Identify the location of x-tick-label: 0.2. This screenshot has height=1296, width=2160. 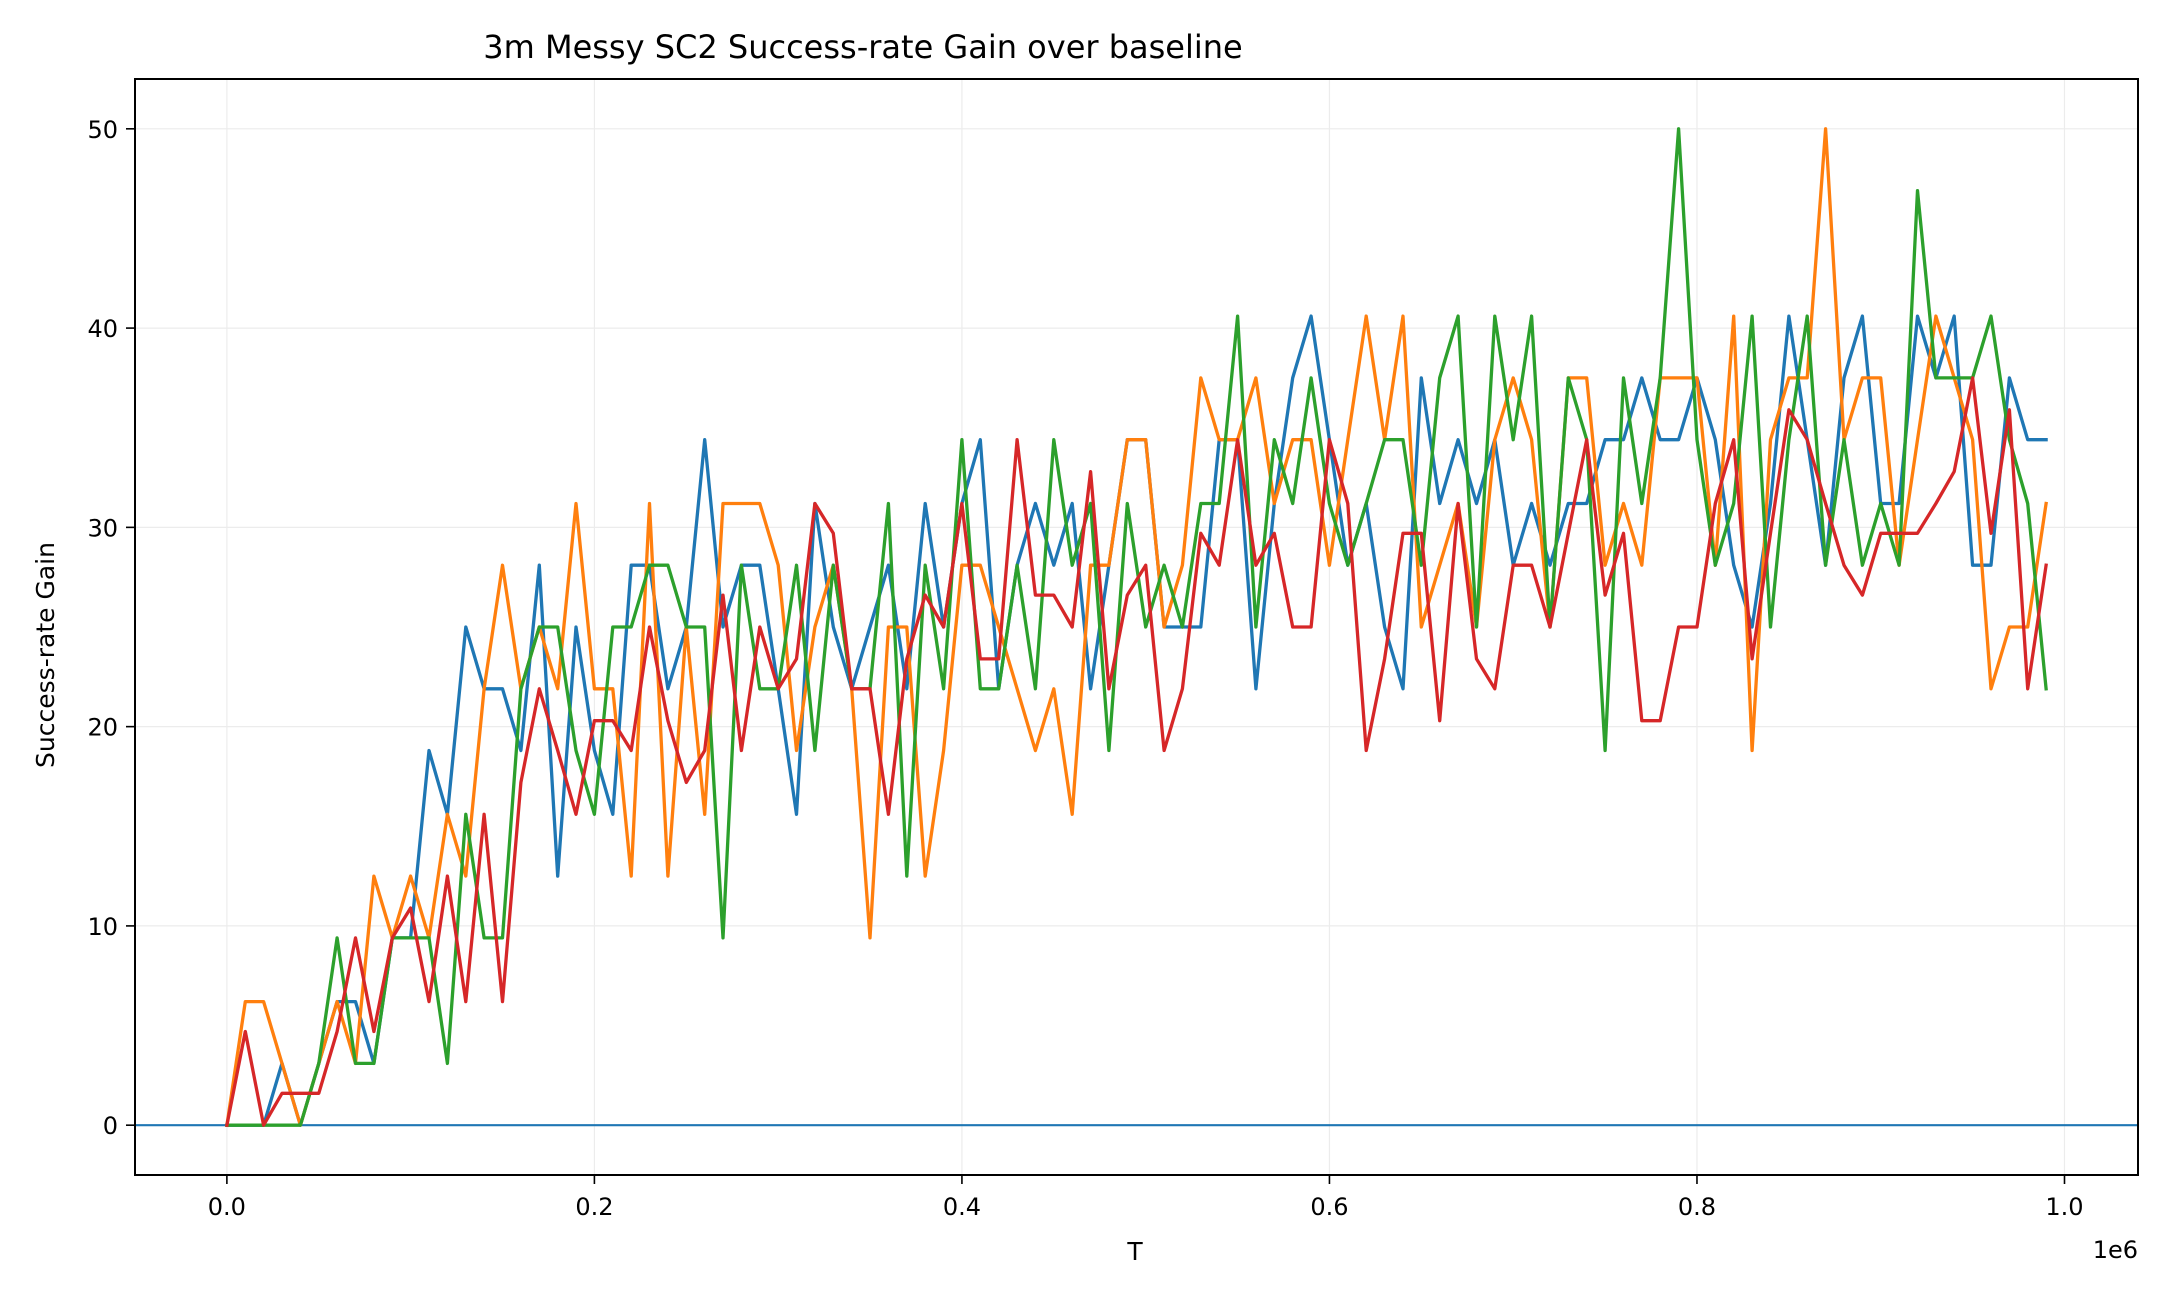
(594, 1207).